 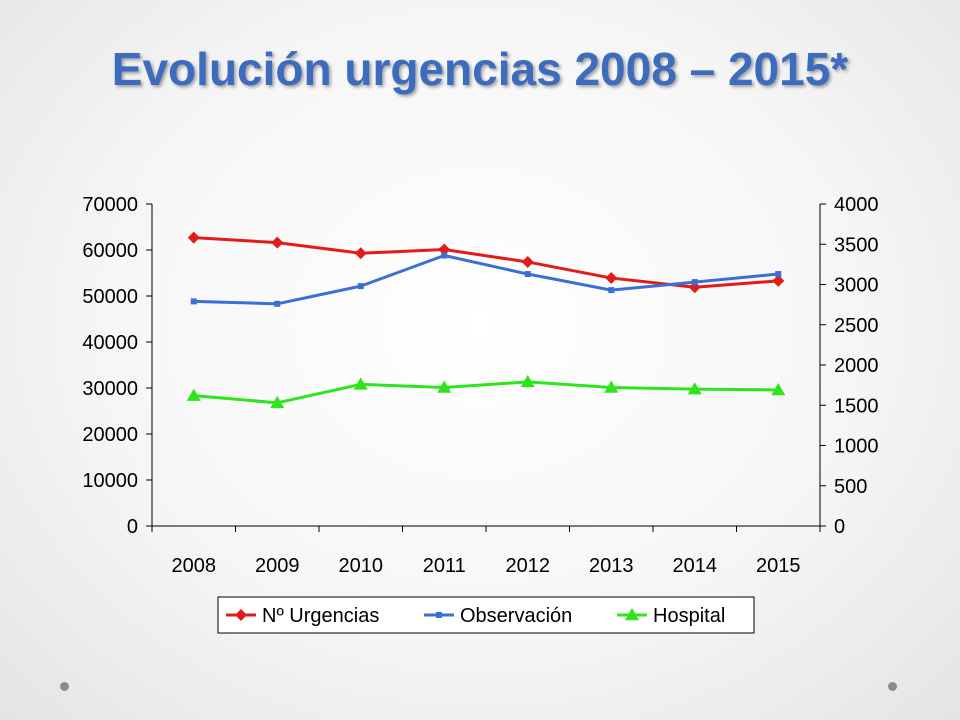 What do you see at coordinates (856, 286) in the screenshot?
I see `y-right-tick-label: 3000` at bounding box center [856, 286].